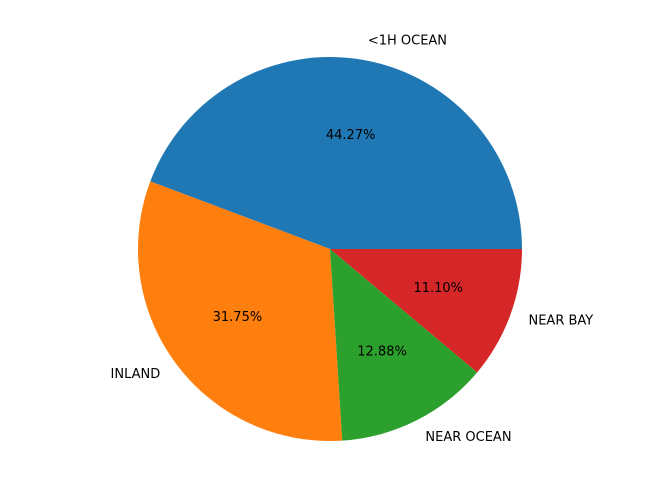 Image resolution: width=660 pixels, height=499 pixels. I want to click on category-label: NEAR OCEAN, so click(468, 437).